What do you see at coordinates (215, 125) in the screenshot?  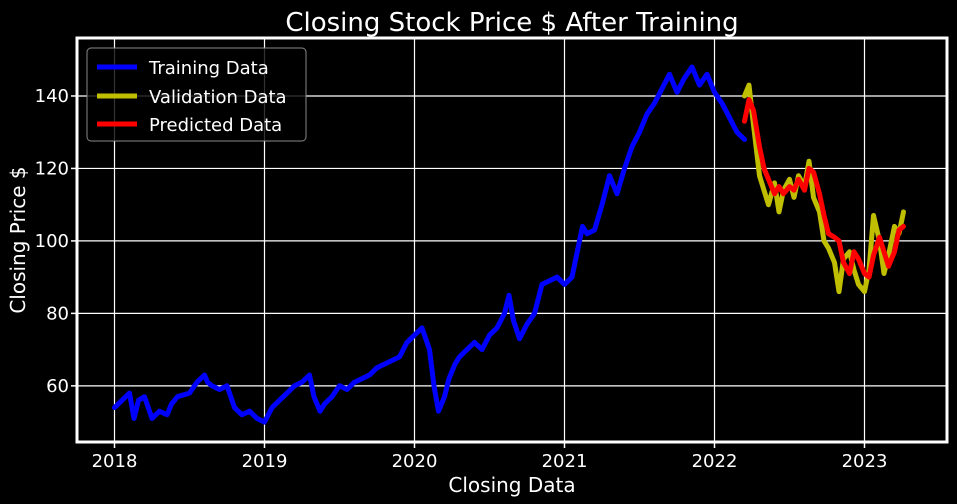 I see `legend-label-predicted: Predicted Data` at bounding box center [215, 125].